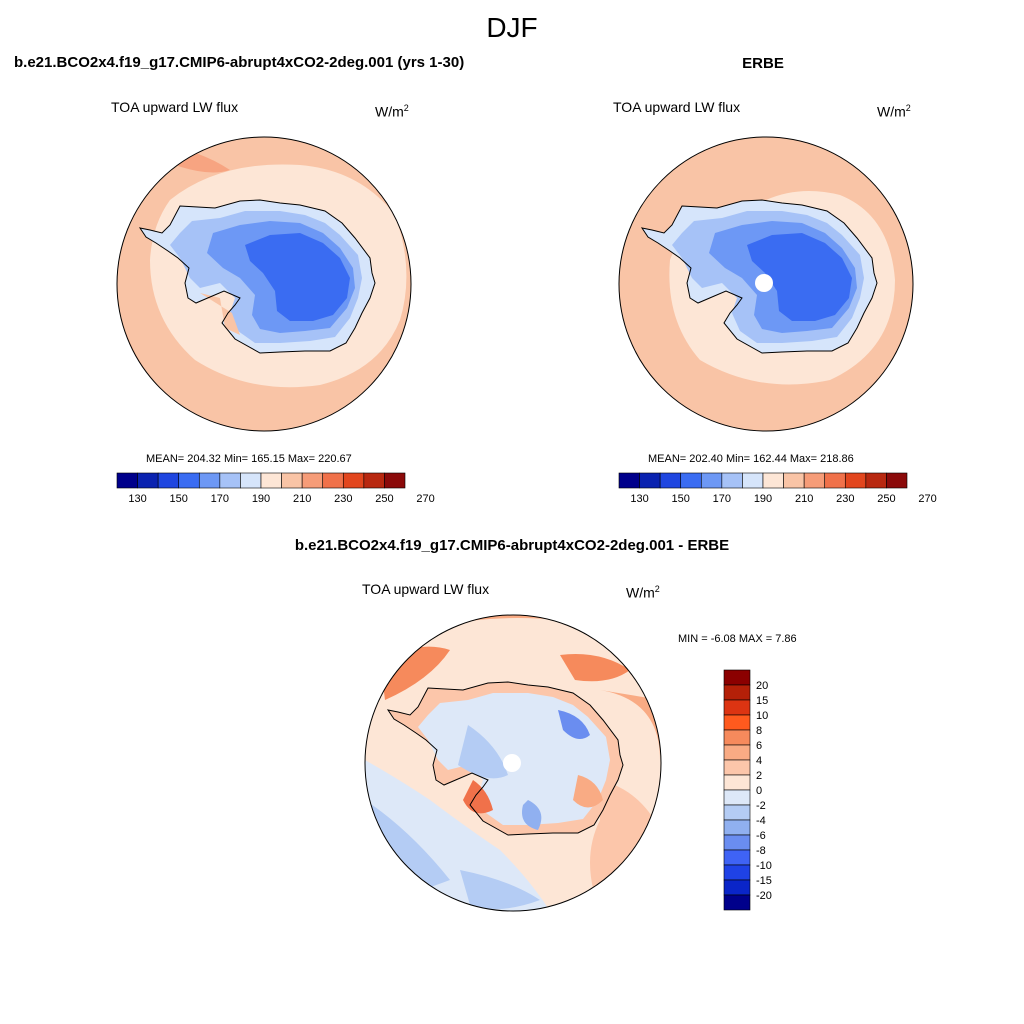 This screenshot has width=1024, height=1024. I want to click on diff-minmax: MIN = -6.08 MAX = 7.86, so click(737, 639).